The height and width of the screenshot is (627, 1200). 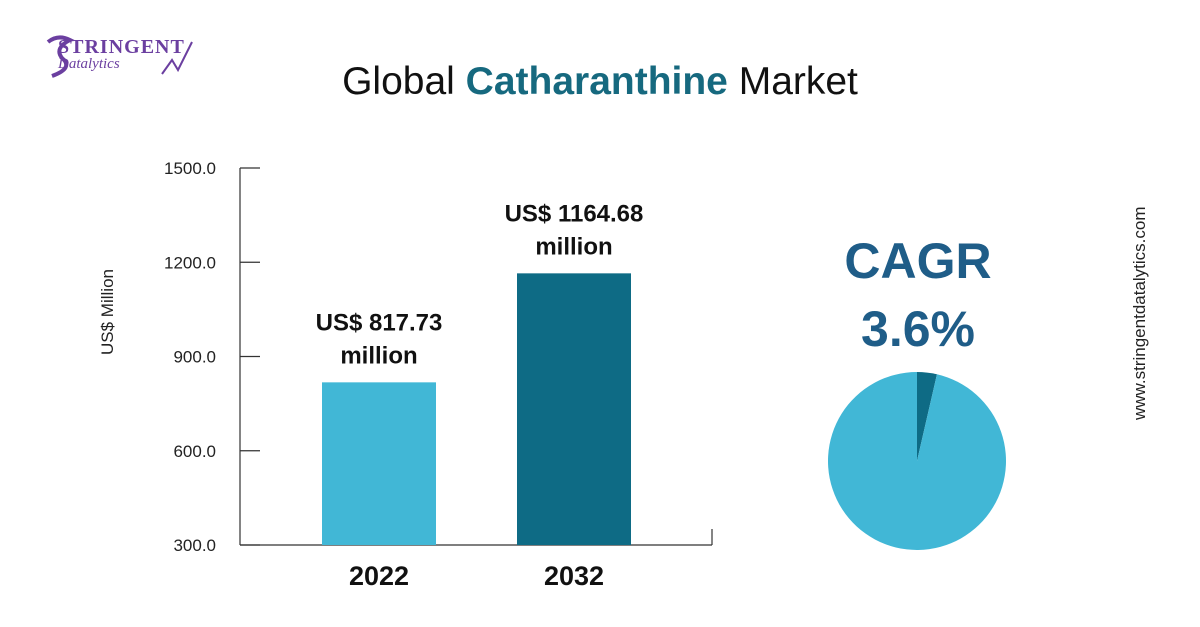 I want to click on brand-logo: STRINGENT Datalytics, so click(x=124, y=57).